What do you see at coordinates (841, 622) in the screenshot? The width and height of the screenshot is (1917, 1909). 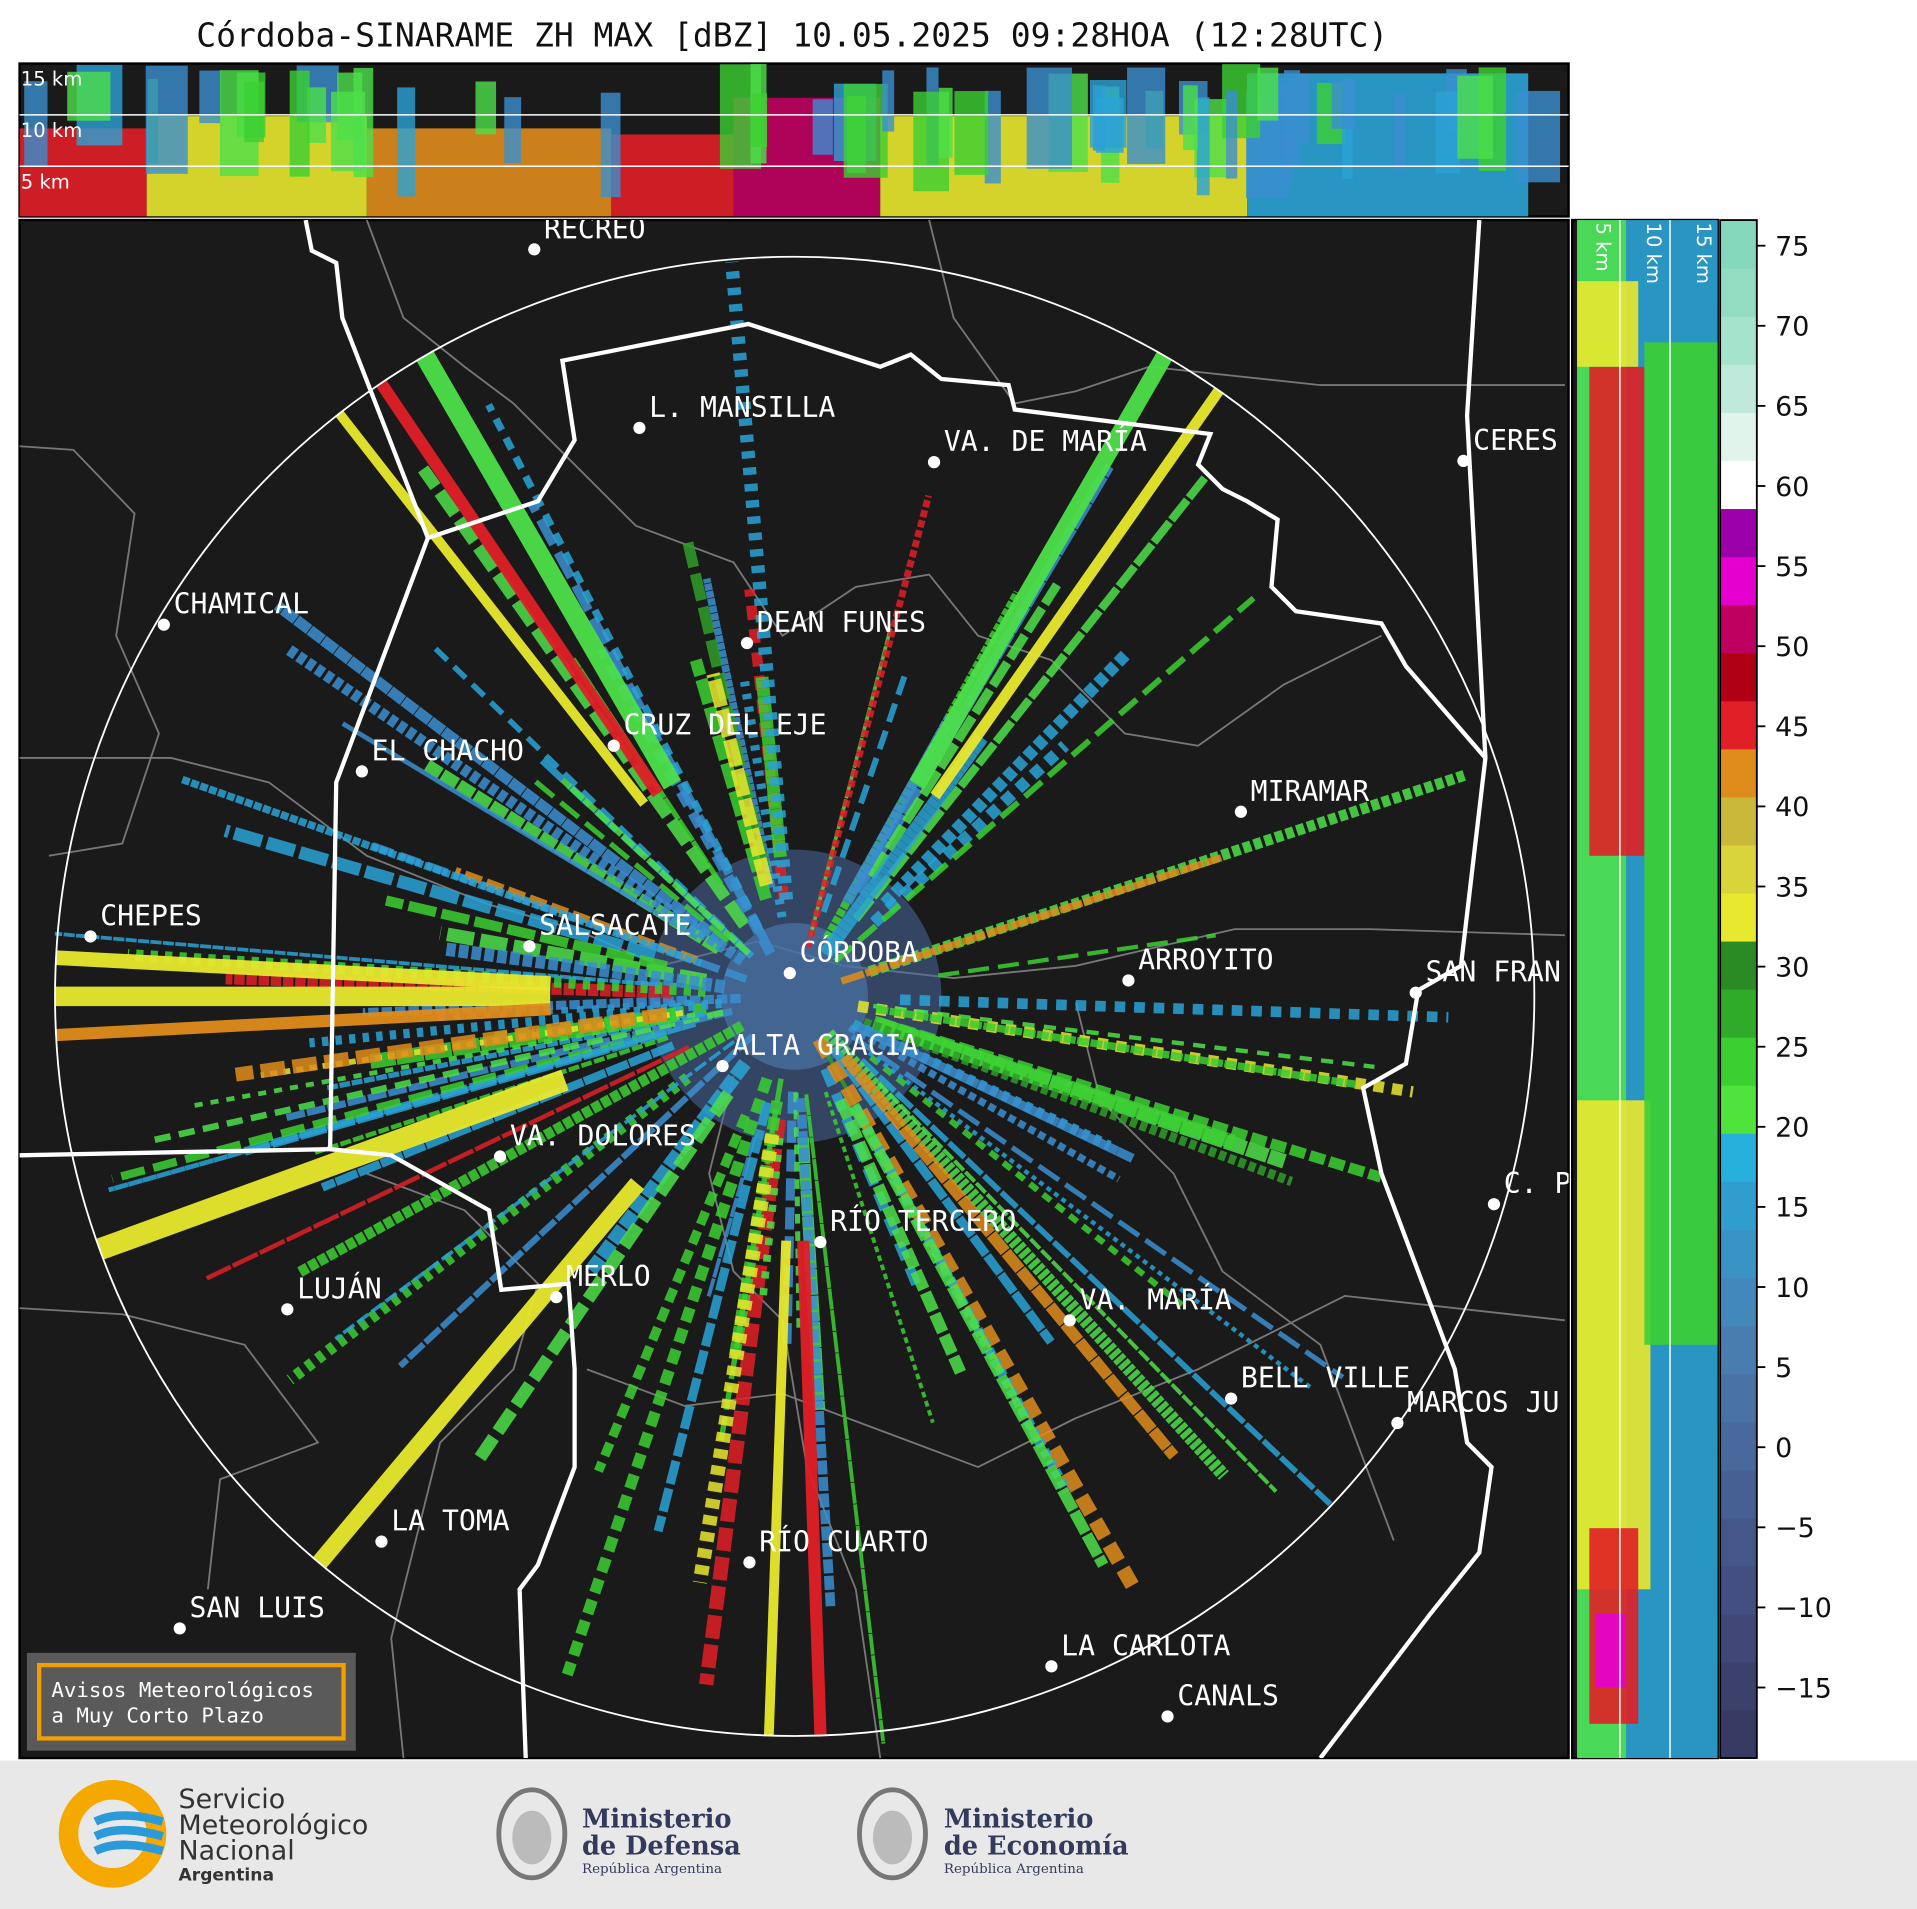 I see `city-label: DEAN FUNES` at bounding box center [841, 622].